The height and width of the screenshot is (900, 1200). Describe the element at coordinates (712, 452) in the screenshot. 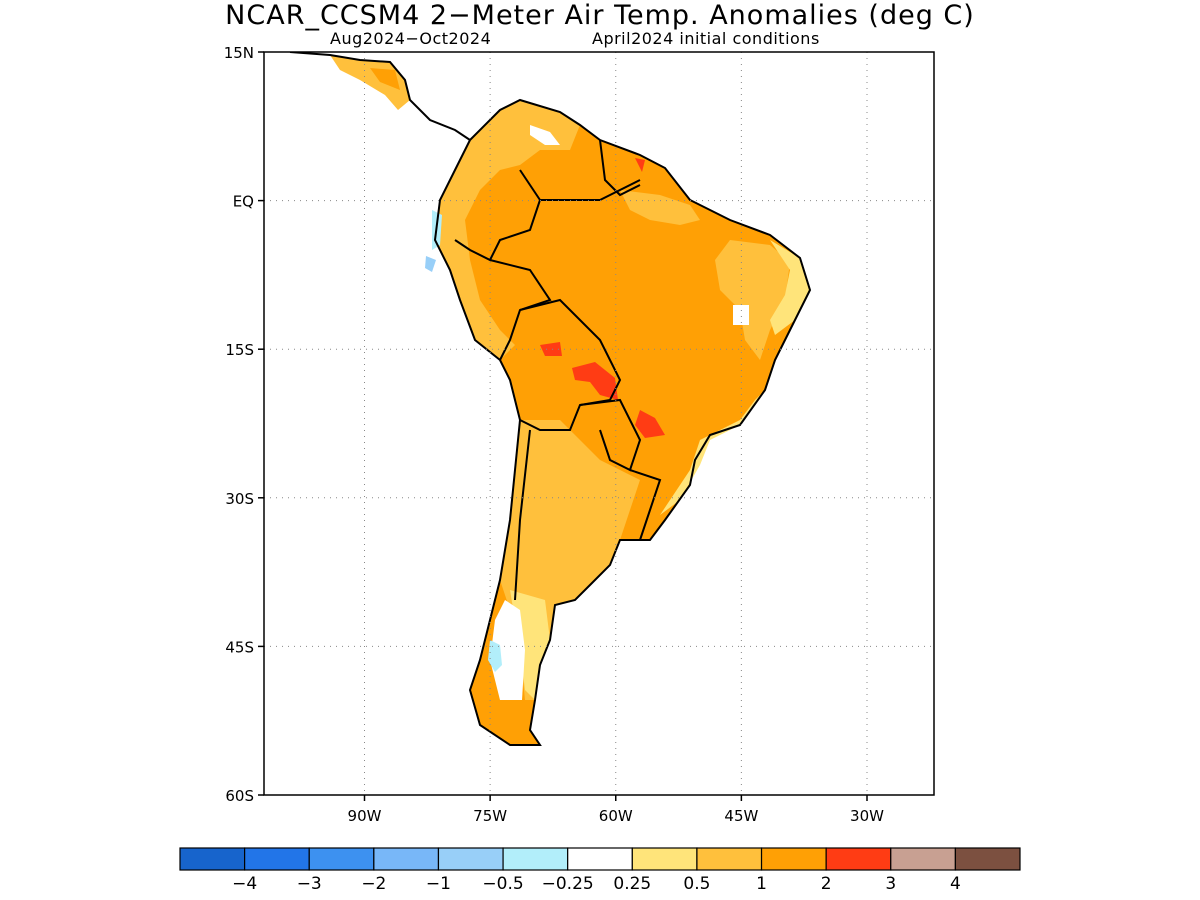

I see `anomaly-band-0.25-0.5-southeast` at that location.